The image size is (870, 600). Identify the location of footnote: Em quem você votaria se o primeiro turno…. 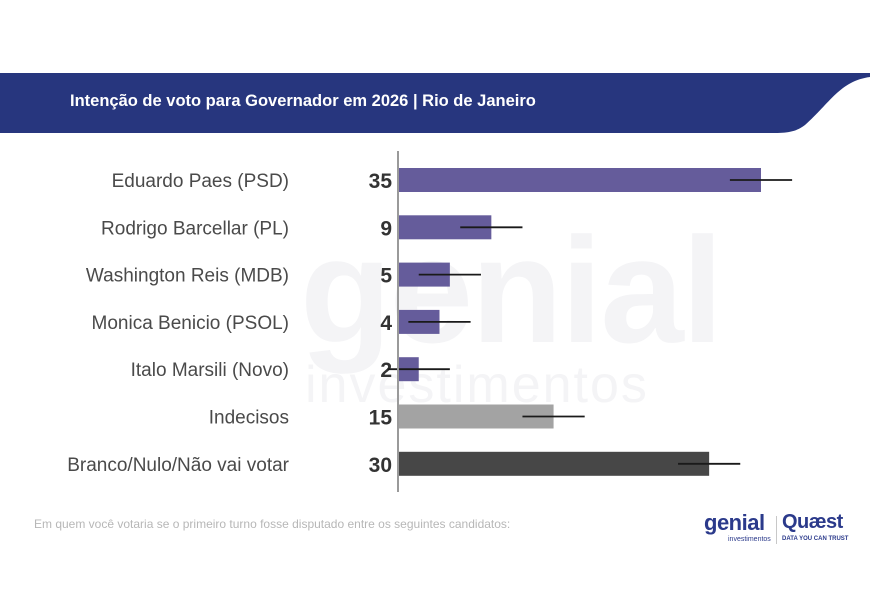
(272, 524).